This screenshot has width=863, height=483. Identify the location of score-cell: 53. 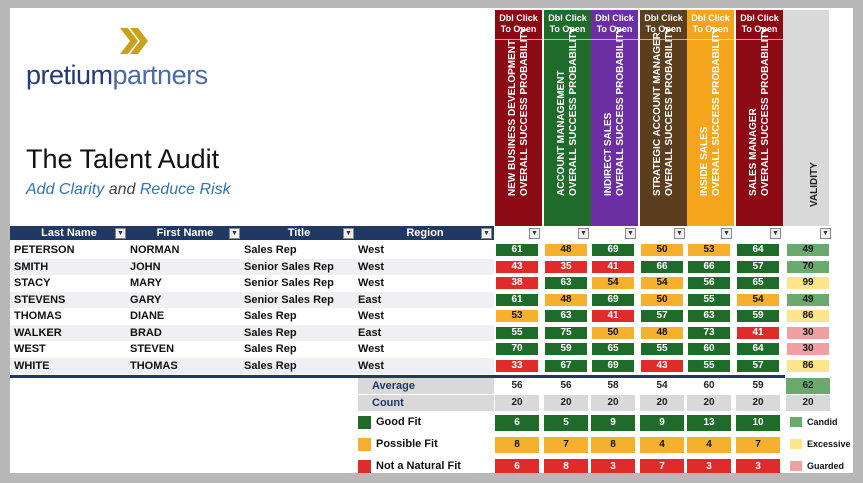
(709, 250).